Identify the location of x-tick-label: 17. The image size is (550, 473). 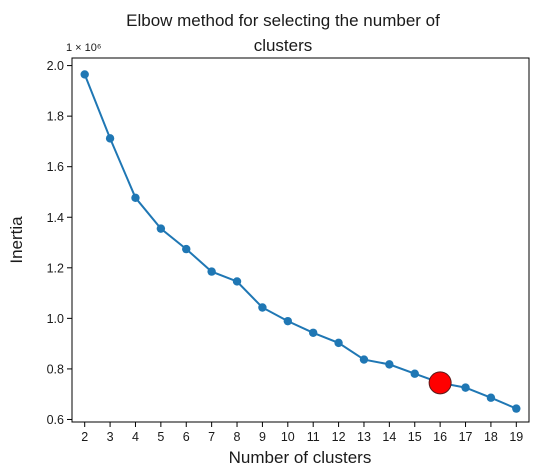
(466, 437).